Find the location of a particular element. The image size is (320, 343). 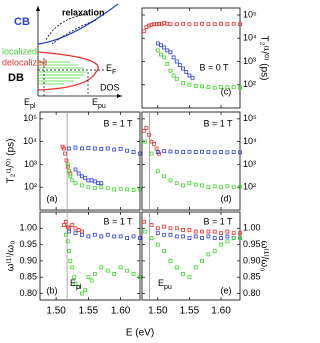

energy-markers is located at coordinates (66, 77).